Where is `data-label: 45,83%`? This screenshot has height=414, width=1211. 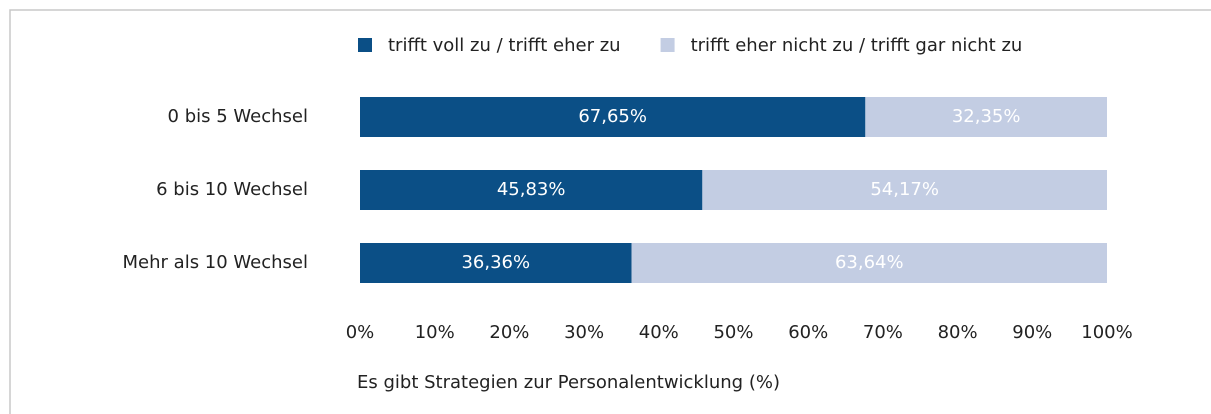
data-label: 45,83% is located at coordinates (531, 189).